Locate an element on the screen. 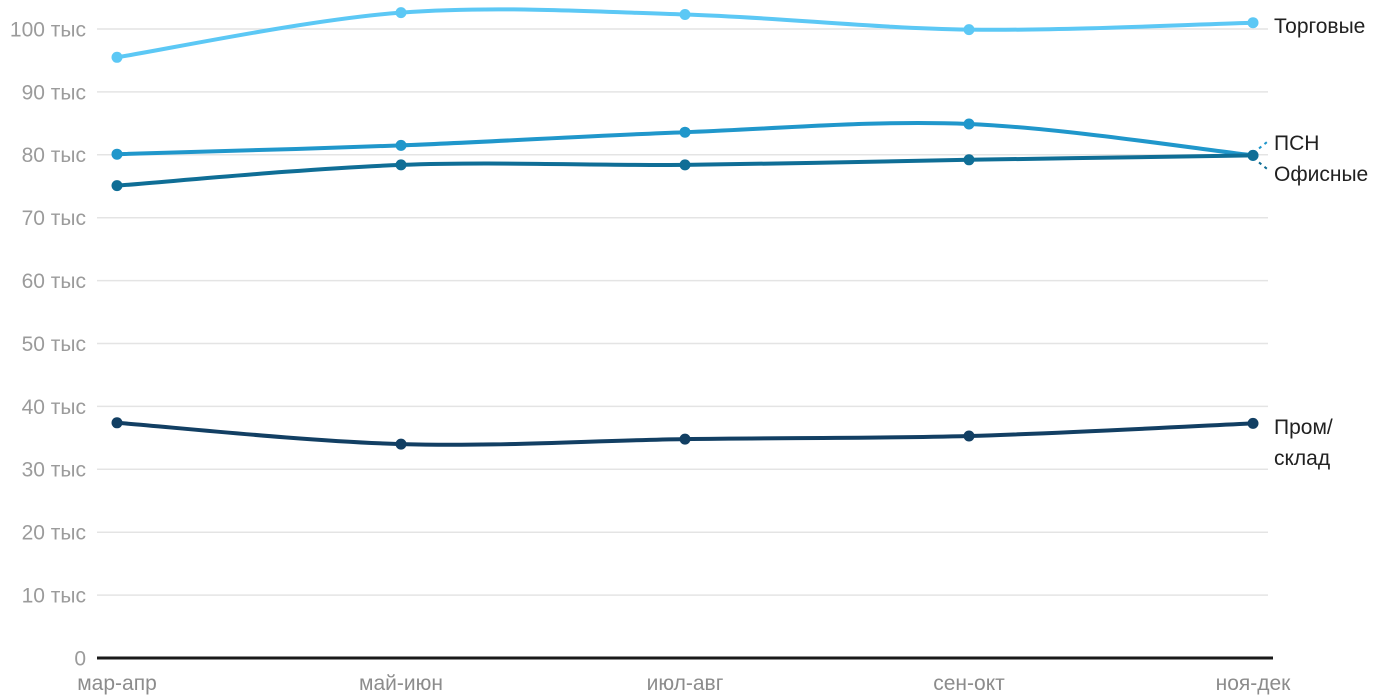  y-tick-label-60: 60 тыс is located at coordinates (54, 281).